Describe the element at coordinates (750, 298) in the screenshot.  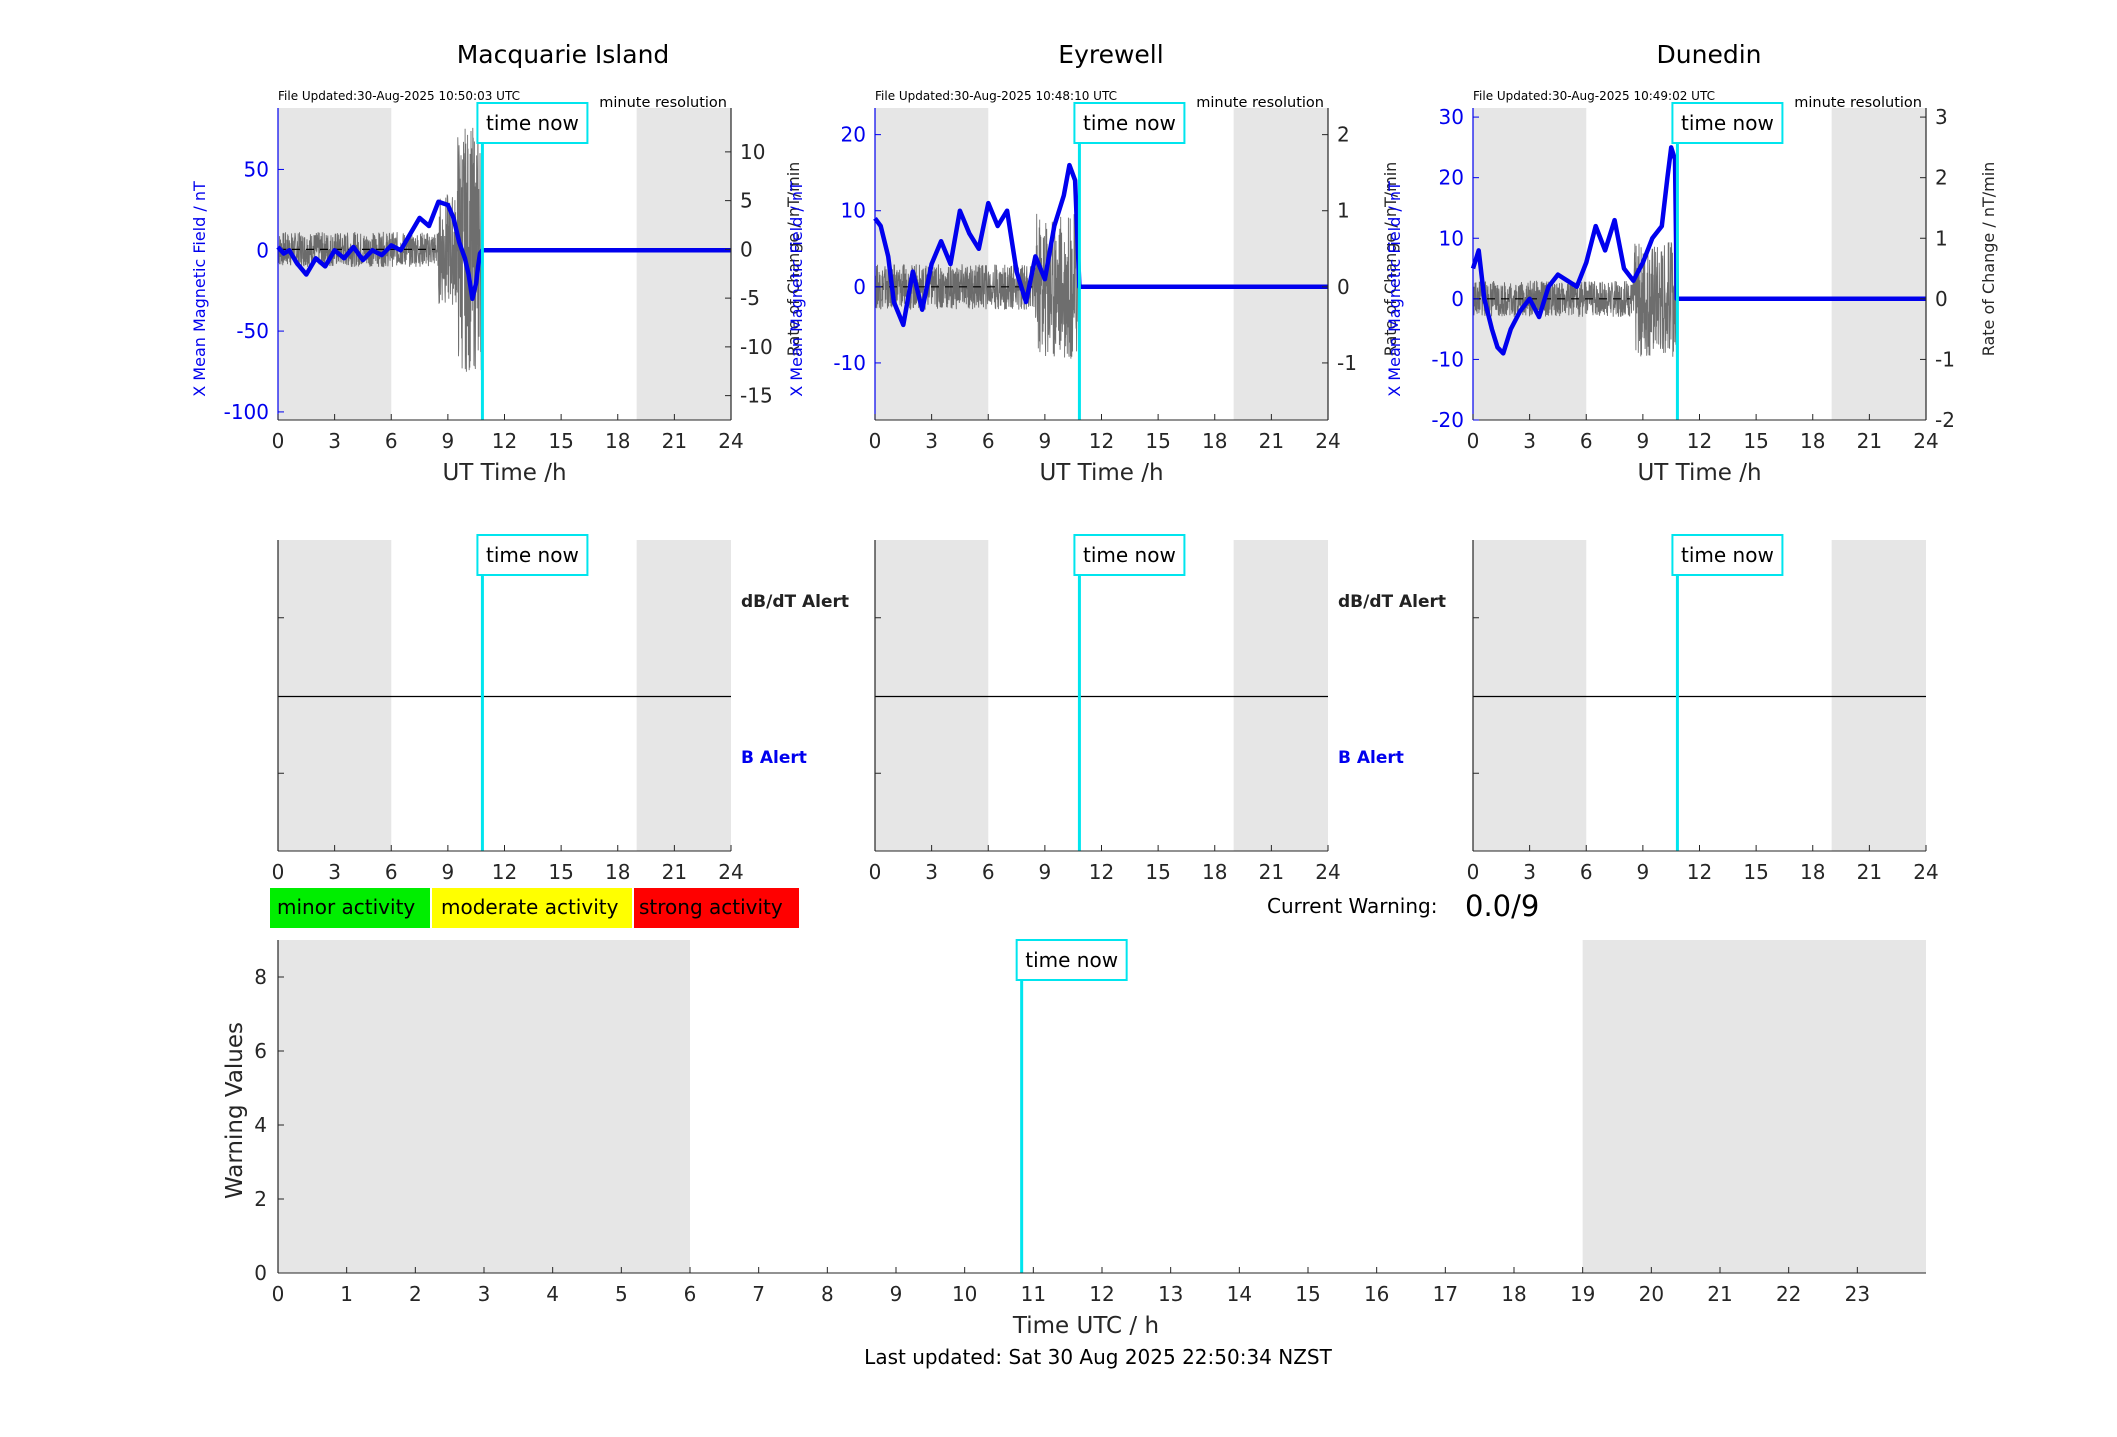
I see `y-right-tick-label: -5` at that location.